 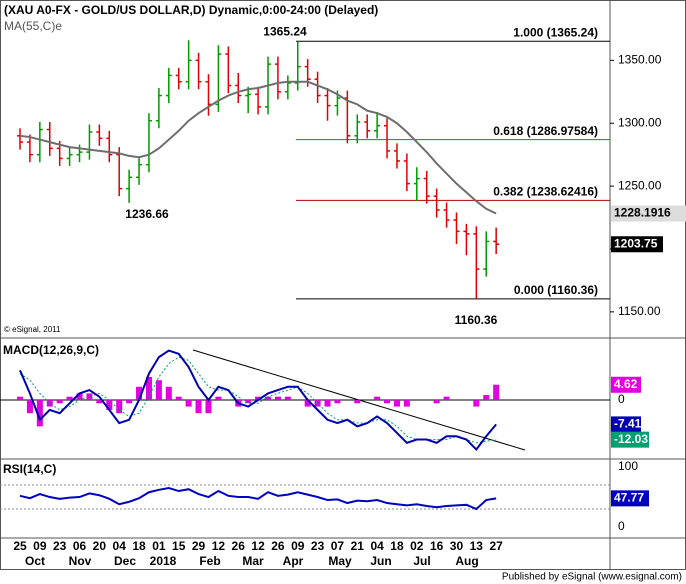 I want to click on value-tag-label: 4.62, so click(x=626, y=384).